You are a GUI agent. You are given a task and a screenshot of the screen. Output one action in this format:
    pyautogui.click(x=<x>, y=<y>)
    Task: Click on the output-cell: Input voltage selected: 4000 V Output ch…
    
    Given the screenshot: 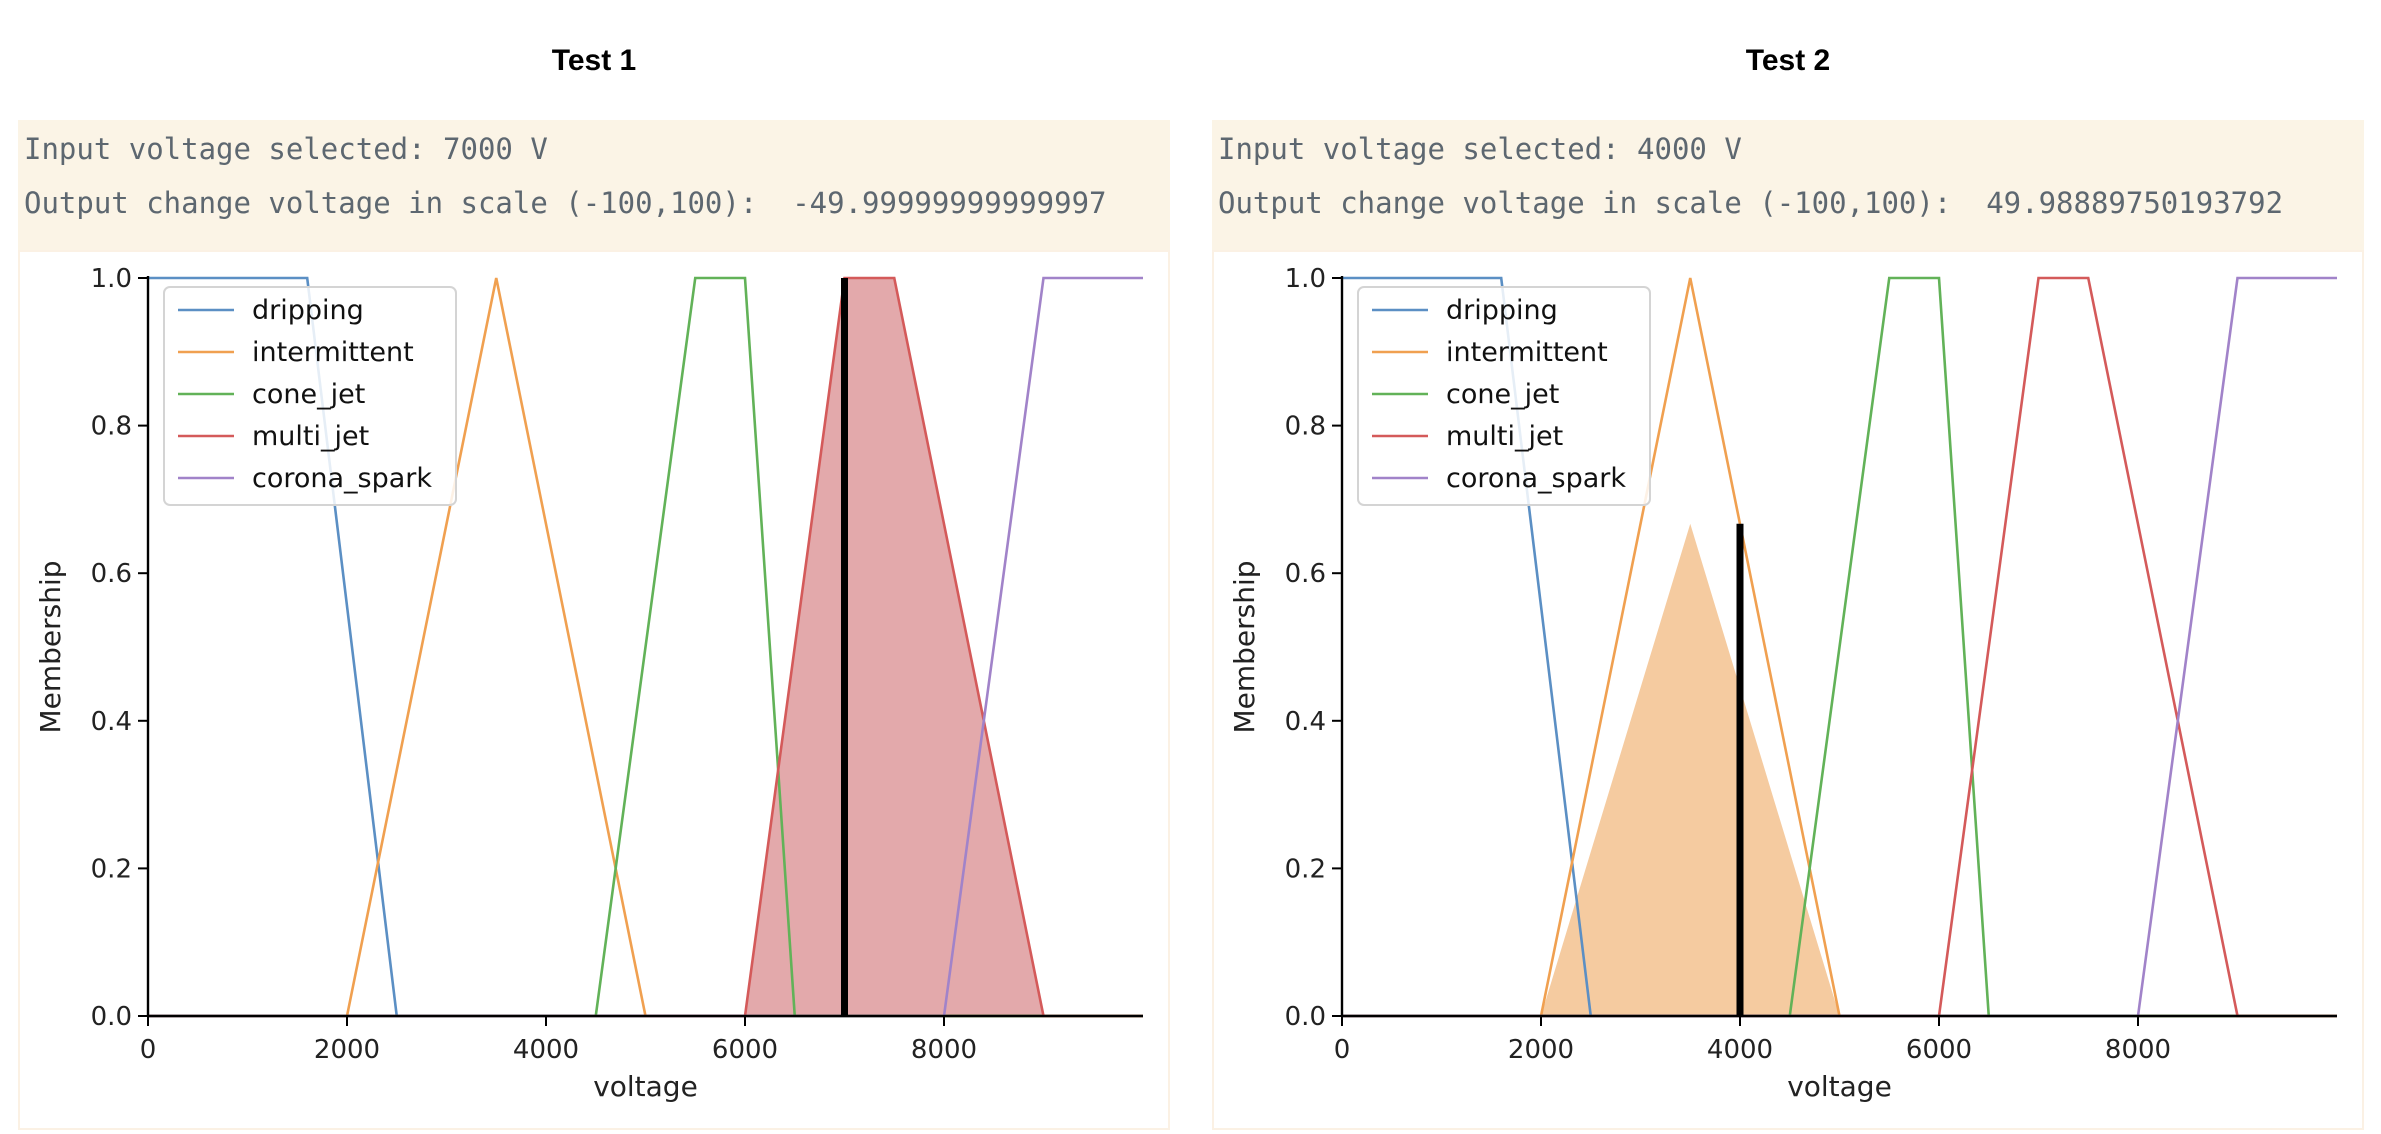 What is the action you would take?
    pyautogui.click(x=1788, y=185)
    